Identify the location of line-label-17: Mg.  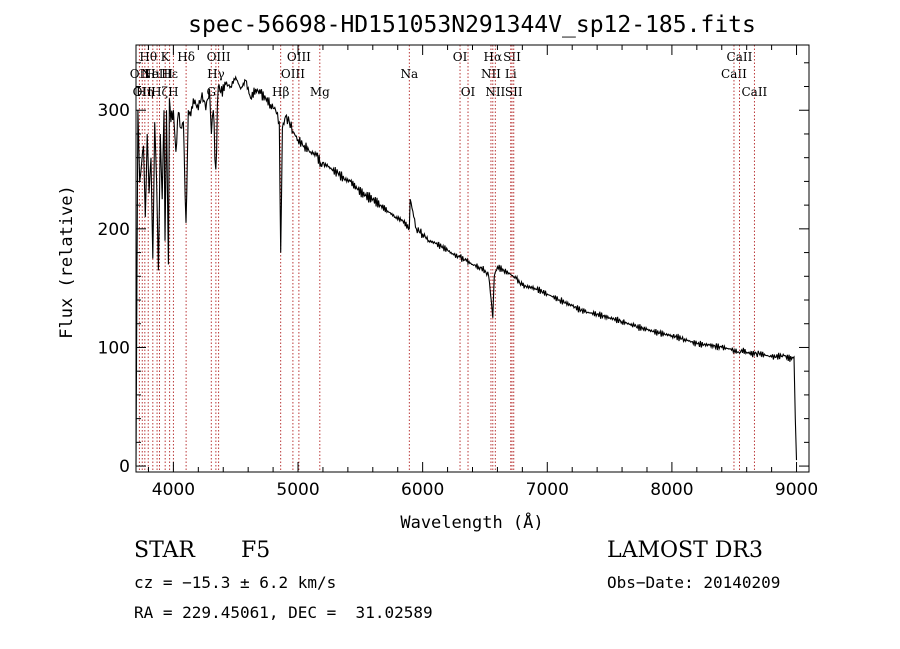
(320, 92).